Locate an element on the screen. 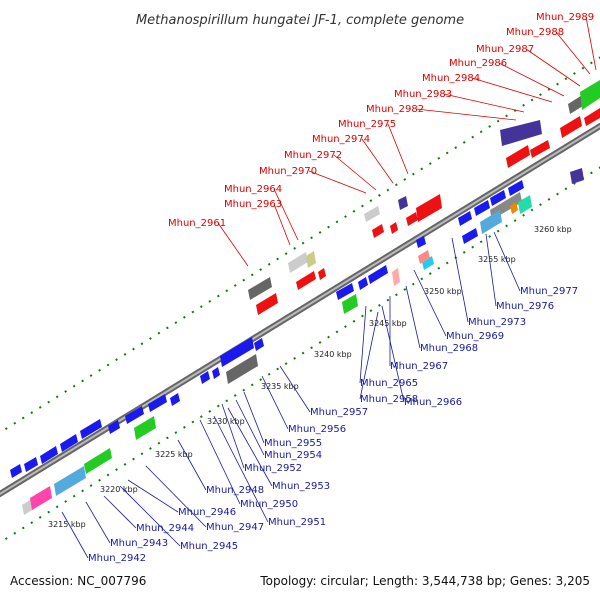 The height and width of the screenshot is (600, 600). gene-label: Mhun_2989 is located at coordinates (565, 17).